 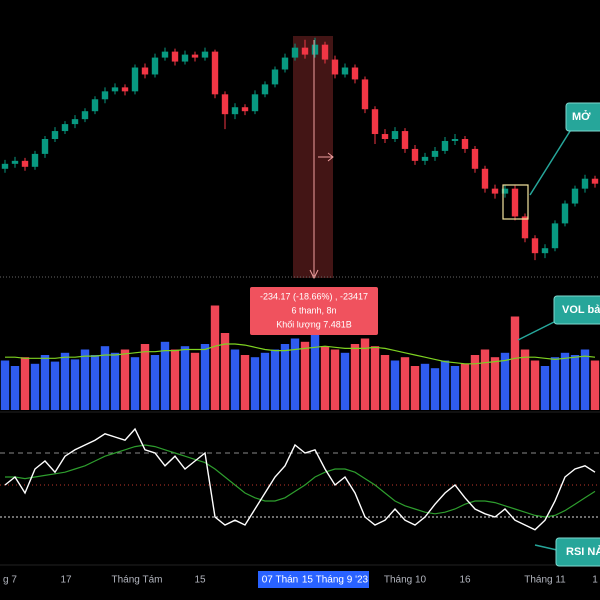 I want to click on callout-pointer, so click(x=538, y=330).